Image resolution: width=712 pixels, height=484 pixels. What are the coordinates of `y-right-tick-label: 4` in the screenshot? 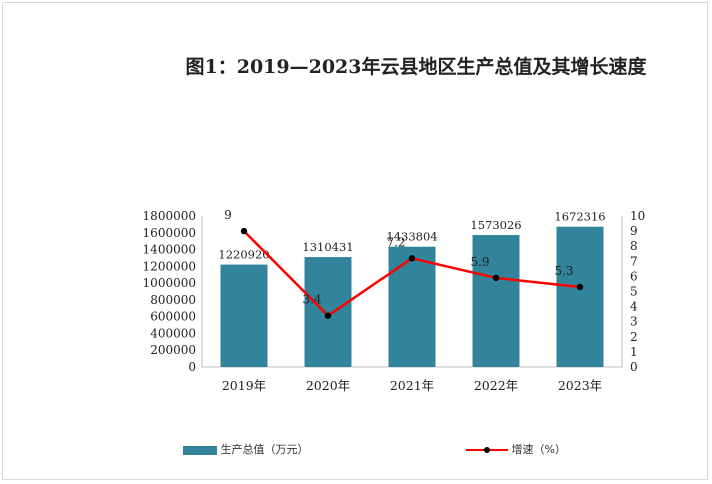 It's located at (634, 307).